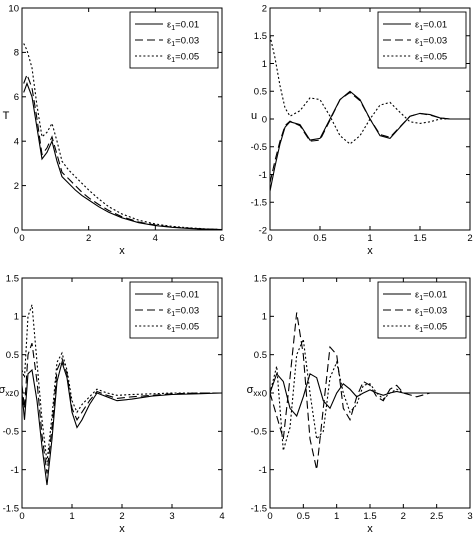  I want to click on y-tick-label: 4, so click(16, 142).